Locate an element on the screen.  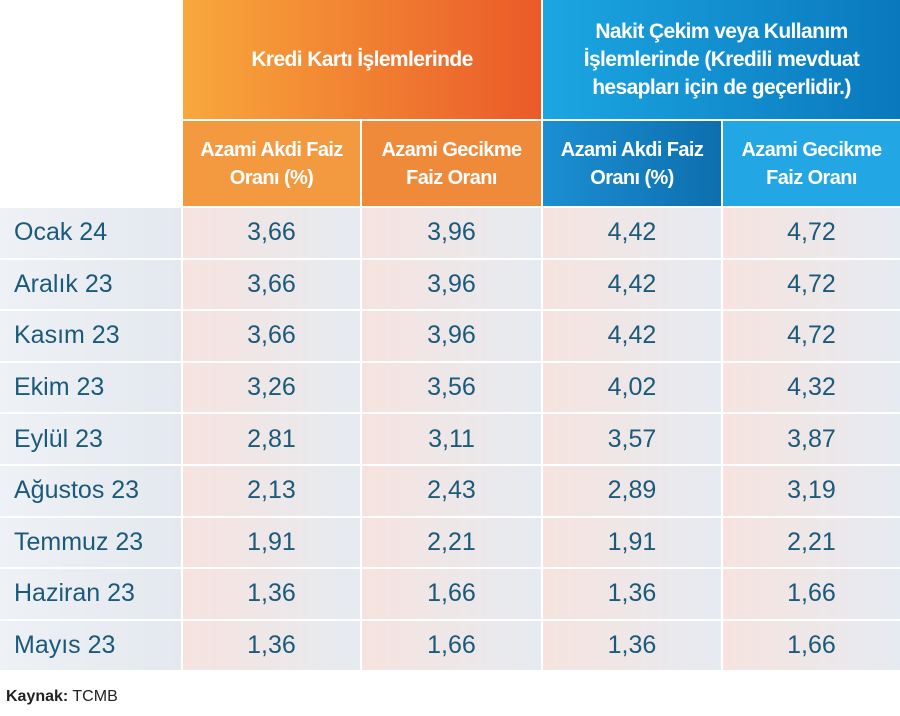
table-cell: 3,11 is located at coordinates (451, 439).